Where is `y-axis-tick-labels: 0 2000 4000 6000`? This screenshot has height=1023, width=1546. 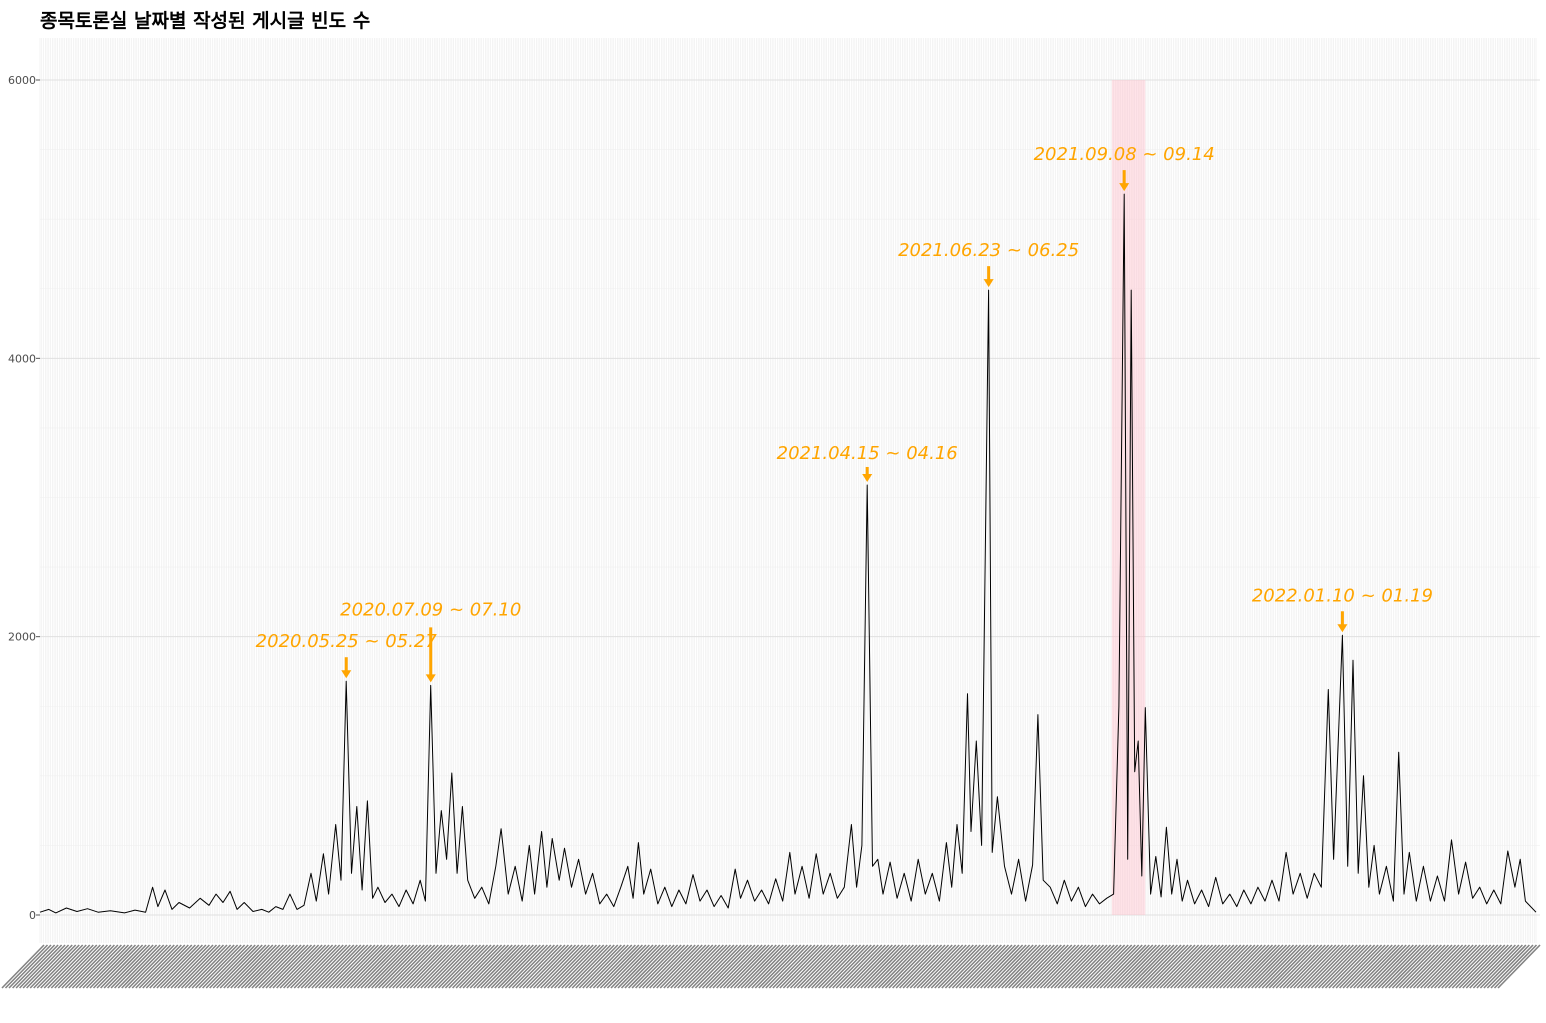
y-axis-tick-labels: 0 2000 4000 6000 is located at coordinates (24, 498).